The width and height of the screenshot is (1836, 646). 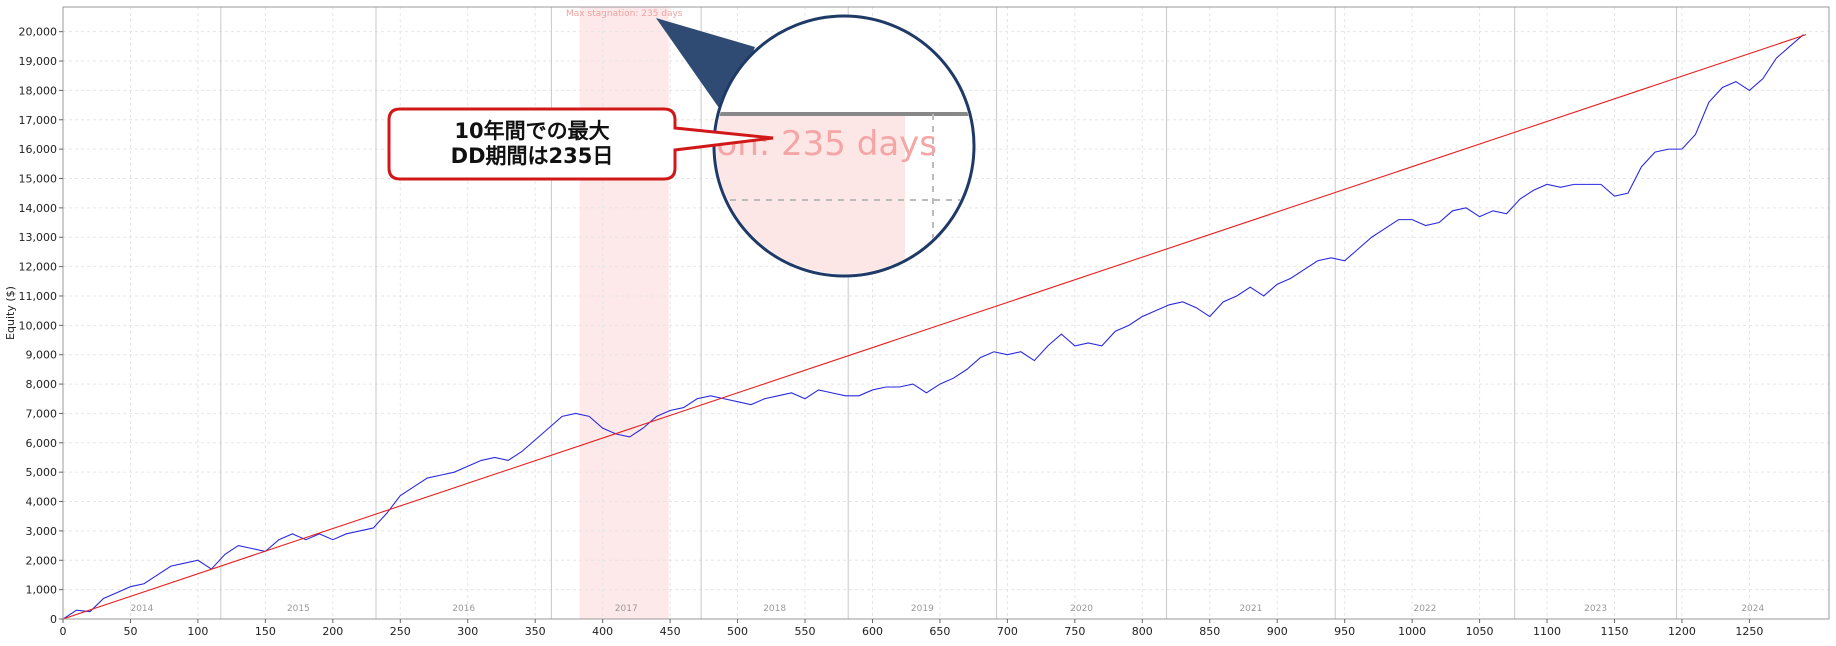 I want to click on x-tick-label: 1150, so click(x=1614, y=631).